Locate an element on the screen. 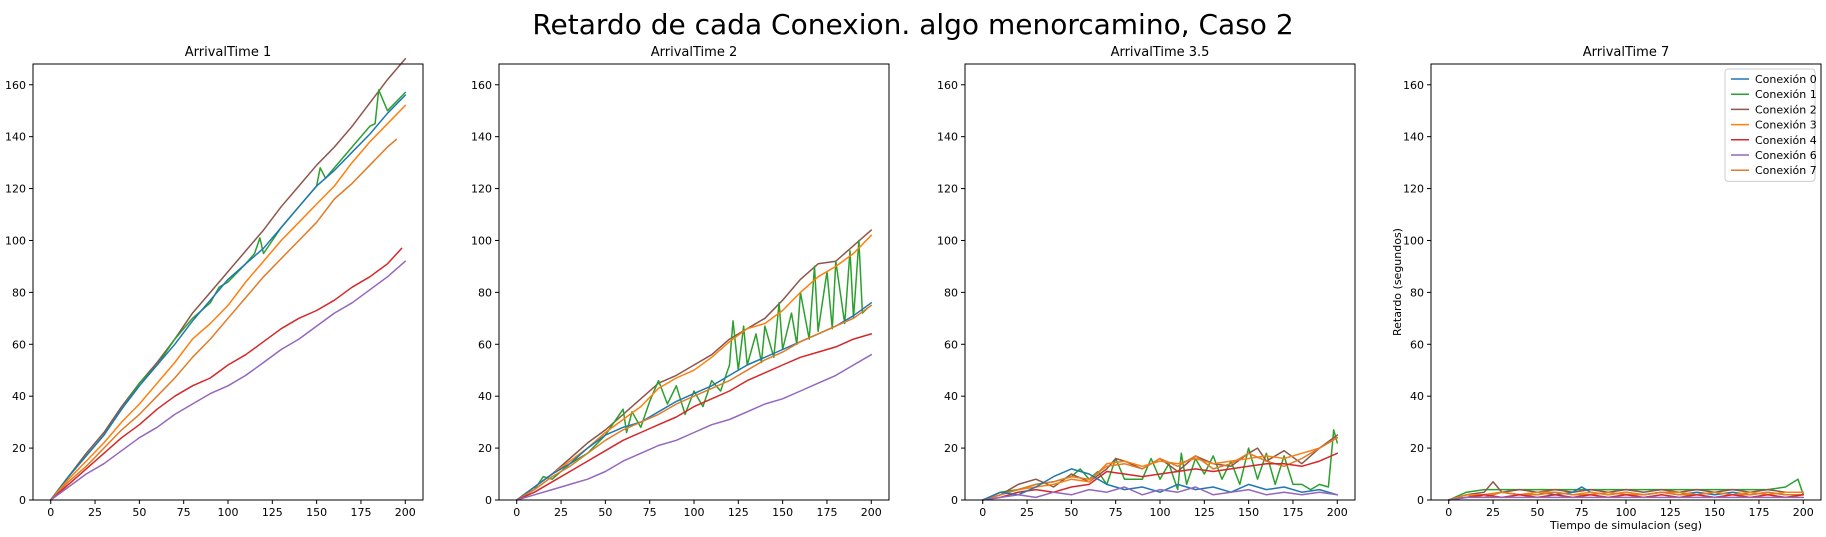 This screenshot has width=1826, height=537. legend-label: Conexión 4 is located at coordinates (1786, 140).